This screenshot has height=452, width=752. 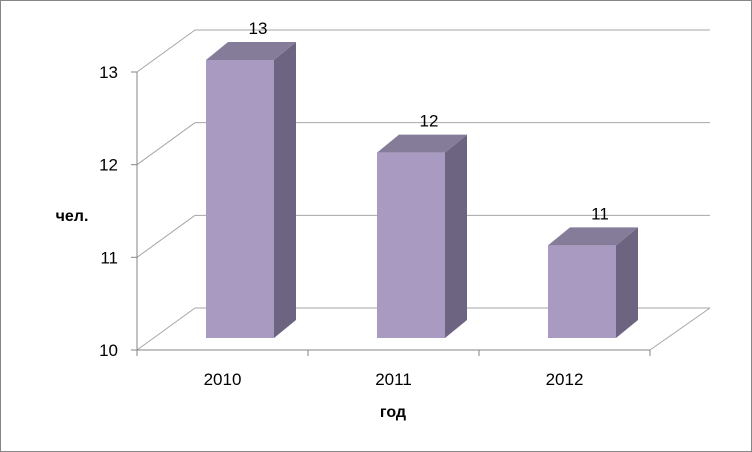 What do you see at coordinates (393, 412) in the screenshot?
I see `x-axis-title: год` at bounding box center [393, 412].